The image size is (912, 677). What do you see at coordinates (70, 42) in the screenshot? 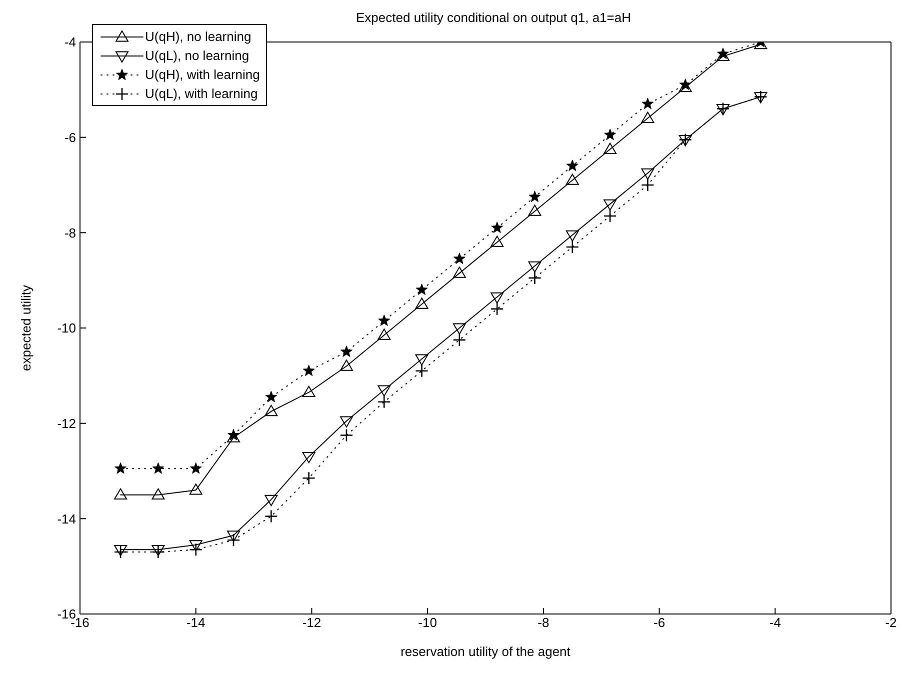
I see `y-tick-label: -4` at bounding box center [70, 42].